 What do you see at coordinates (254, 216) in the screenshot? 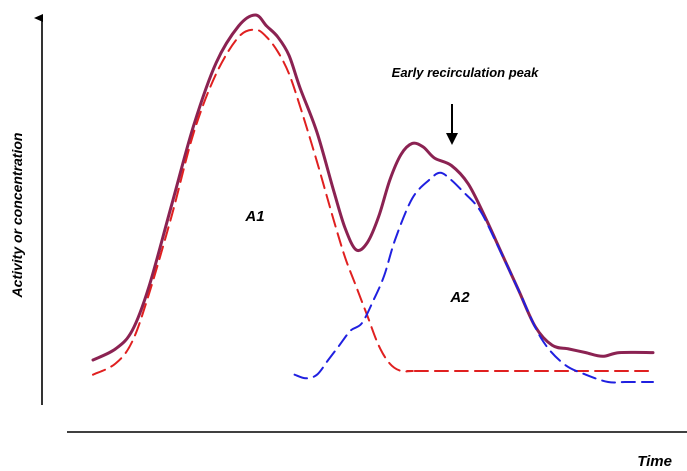
I see `area-label-a1: A1` at bounding box center [254, 216].